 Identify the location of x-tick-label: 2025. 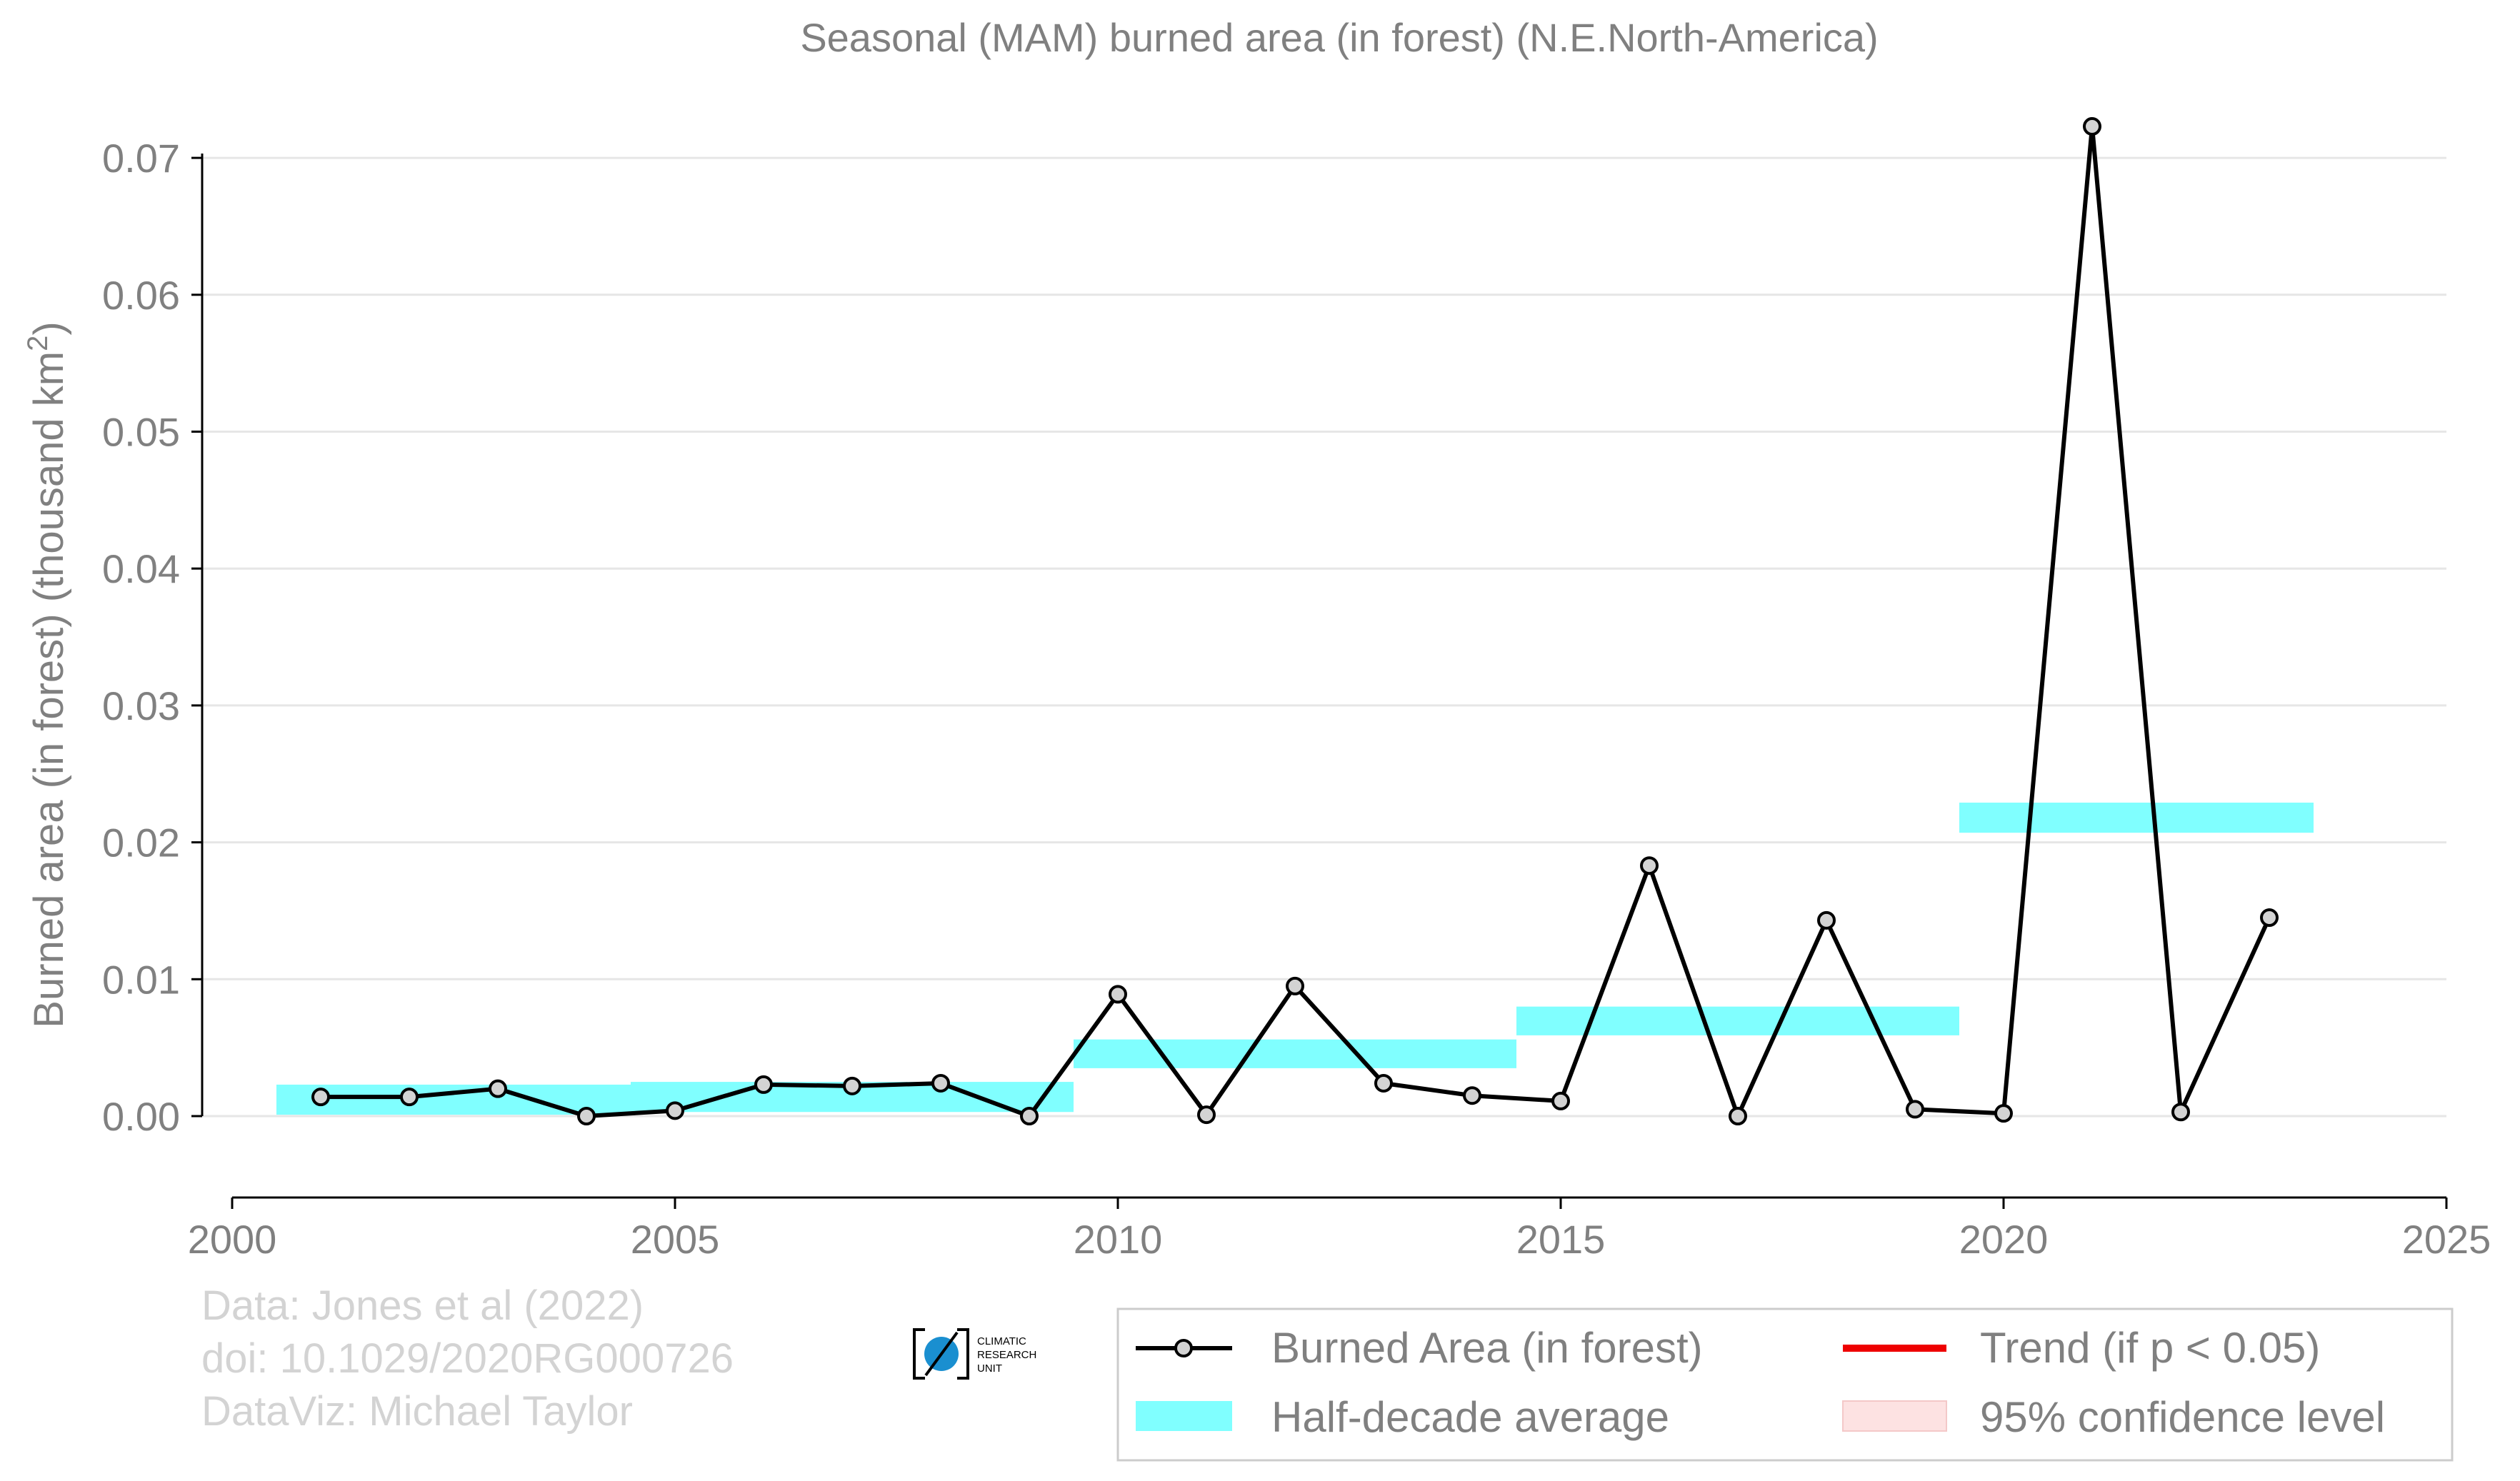
(2446, 1240).